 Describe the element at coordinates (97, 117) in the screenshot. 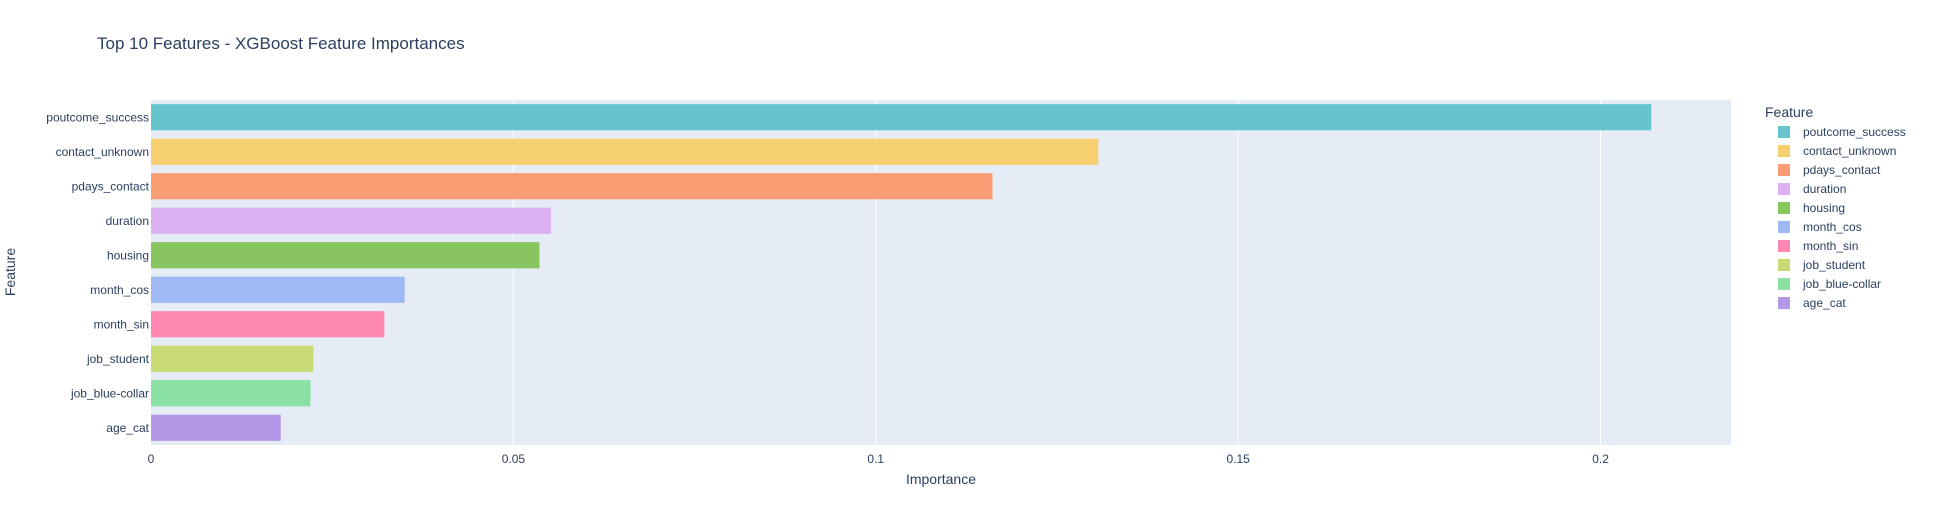

I see `y-tick-label: poutcome_success` at that location.